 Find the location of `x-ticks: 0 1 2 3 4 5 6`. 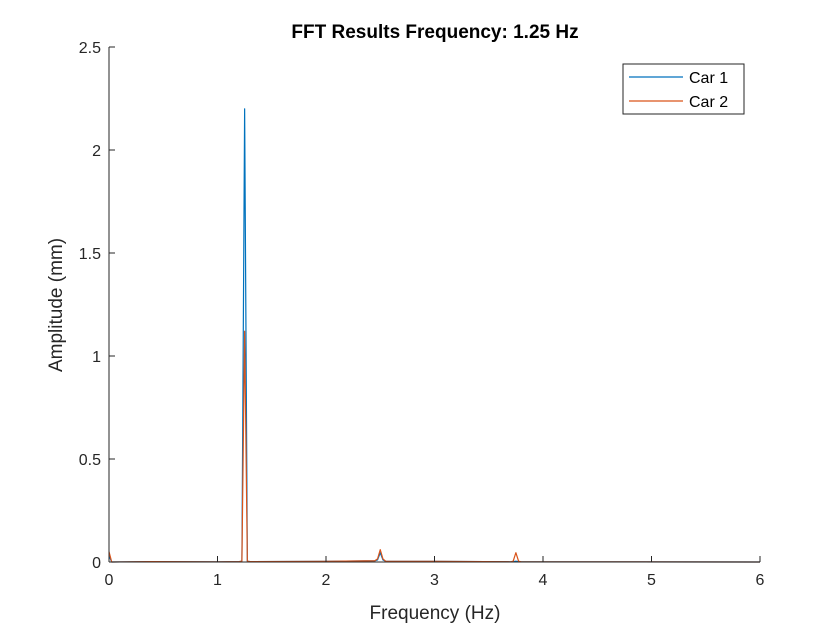

x-ticks: 0 1 2 3 4 5 6 is located at coordinates (435, 572).